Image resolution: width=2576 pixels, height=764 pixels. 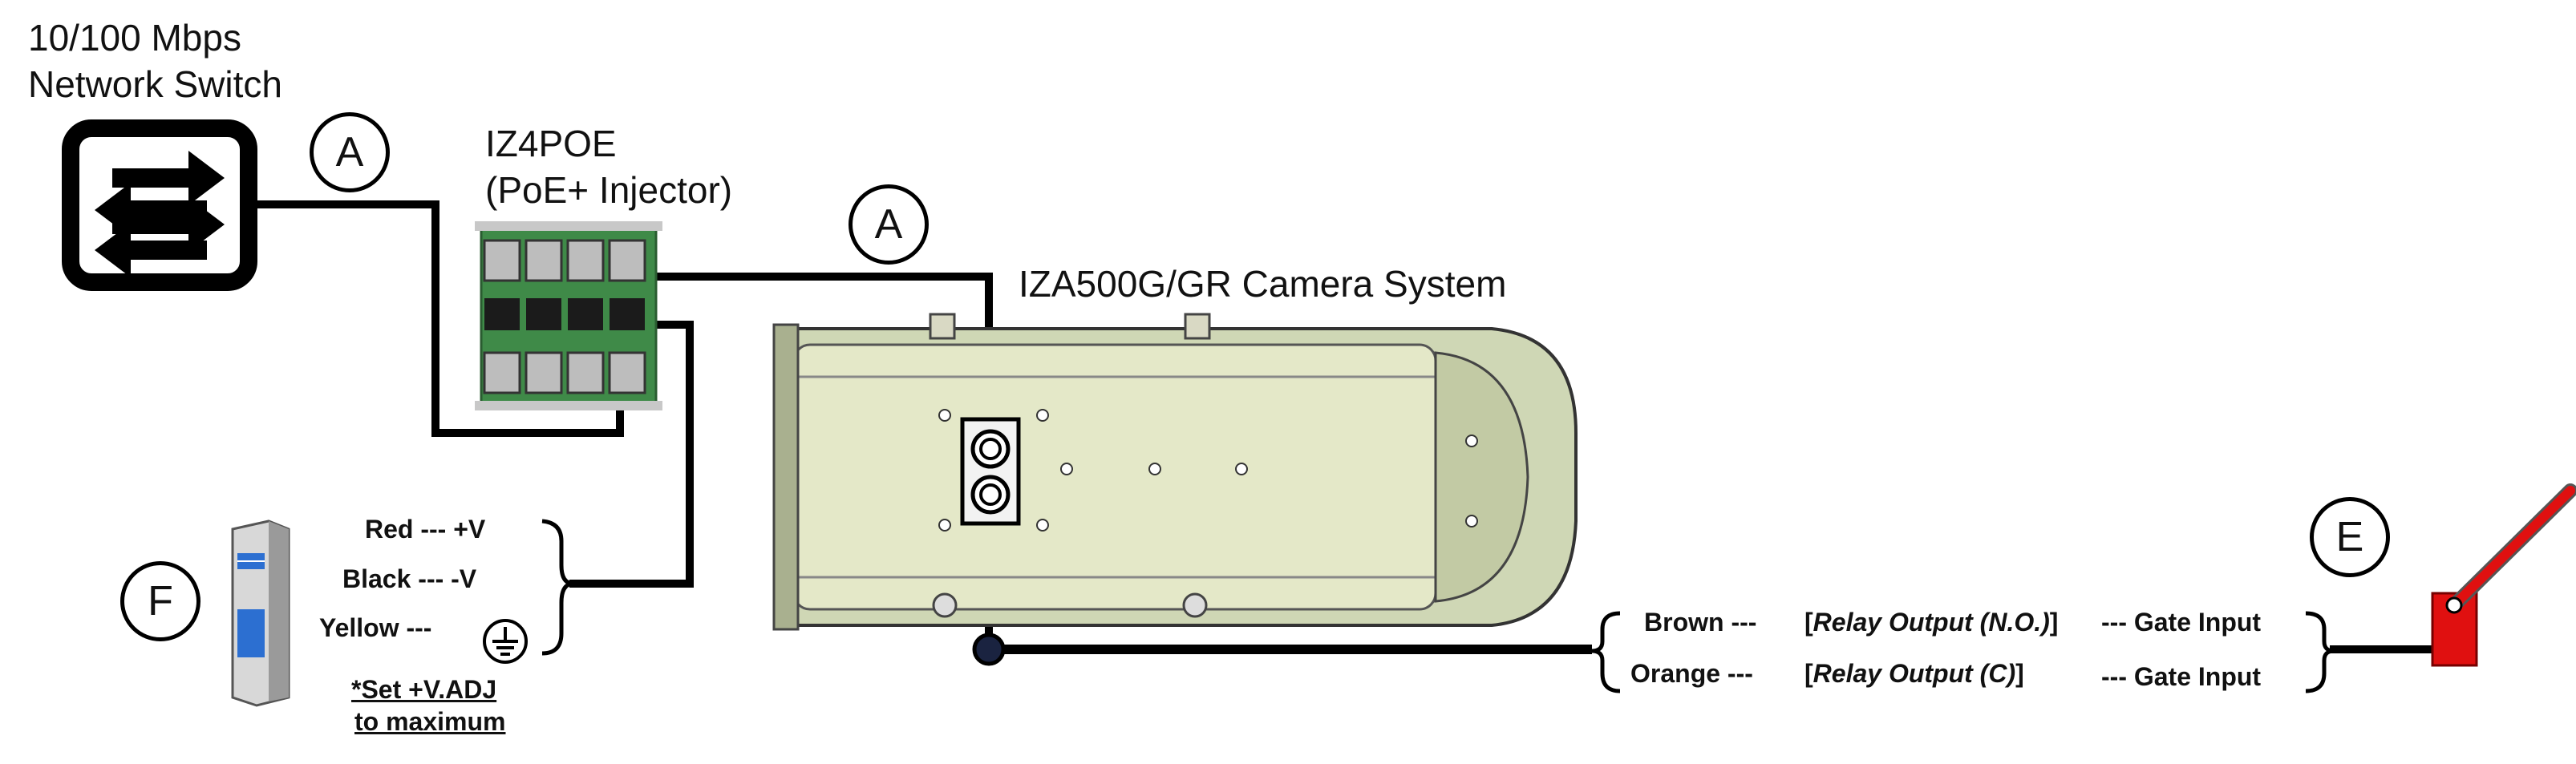 What do you see at coordinates (424, 689) in the screenshot?
I see `power-note-line1: *Set +V.ADJ` at bounding box center [424, 689].